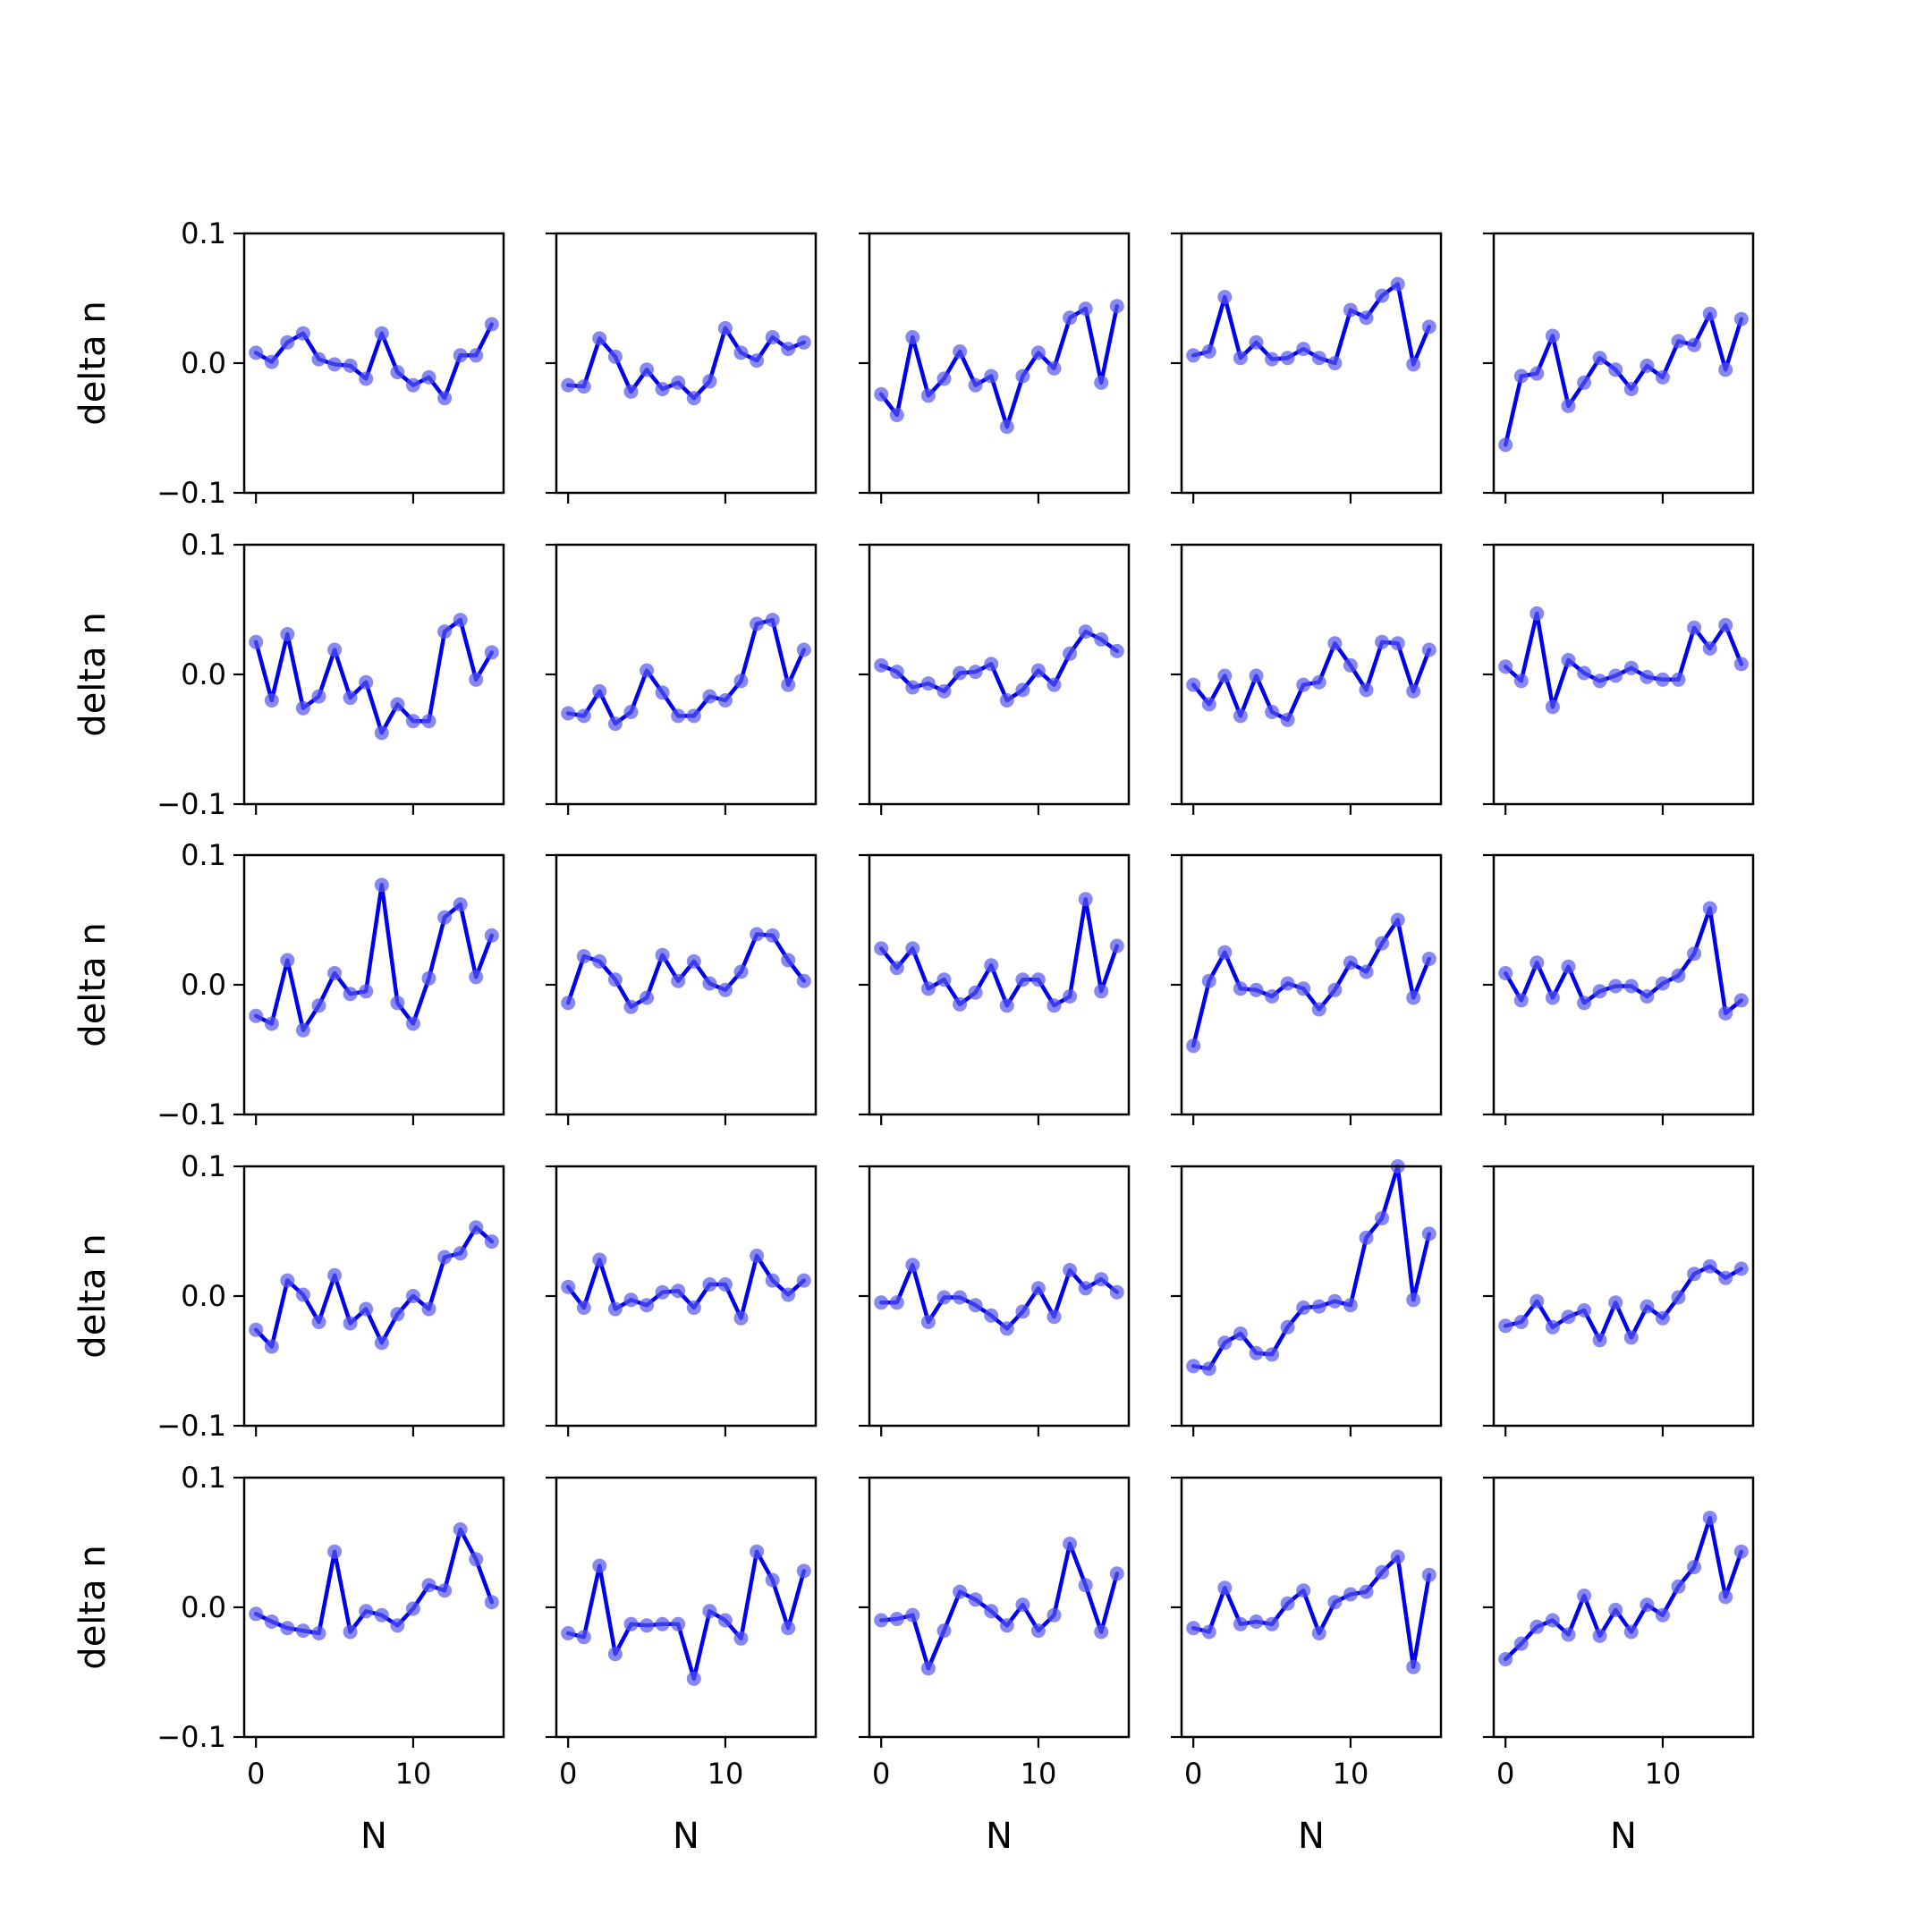 The height and width of the screenshot is (1932, 1932). I want to click on subplot-r2-c3, so click(995, 679).